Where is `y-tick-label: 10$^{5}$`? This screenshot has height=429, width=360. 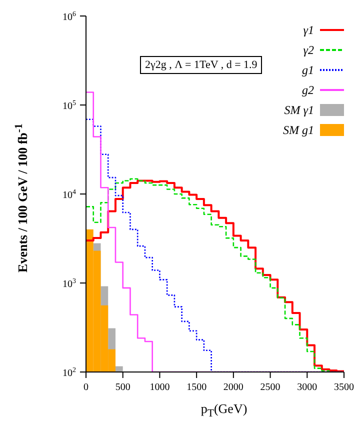
y-tick-label: 10$^{5}$ is located at coordinates (69, 105).